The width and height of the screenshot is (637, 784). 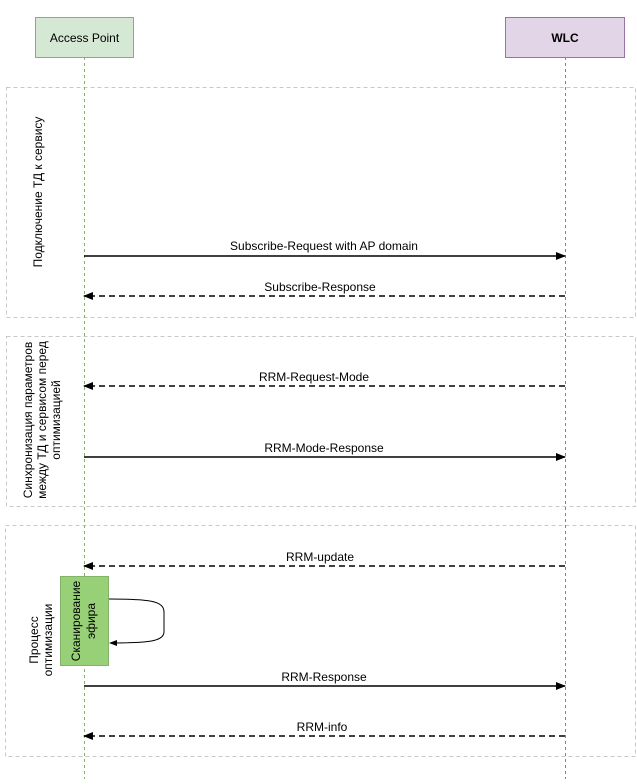 I want to click on participant-label: WLC, so click(x=565, y=38).